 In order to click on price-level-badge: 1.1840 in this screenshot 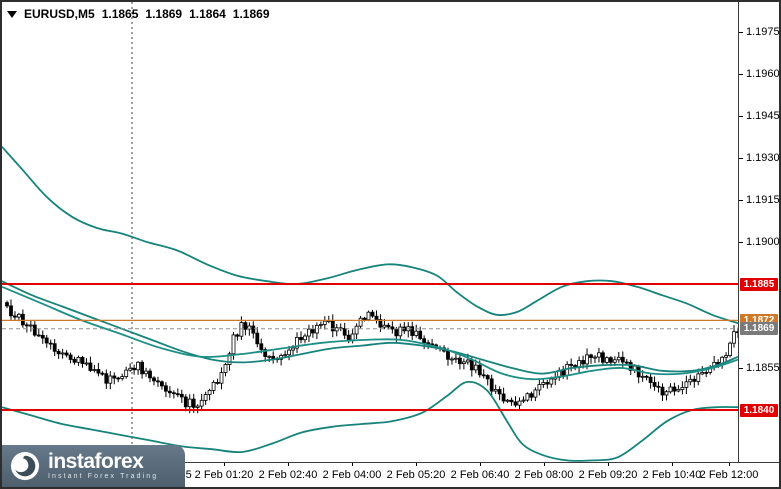, I will do `click(759, 410)`.